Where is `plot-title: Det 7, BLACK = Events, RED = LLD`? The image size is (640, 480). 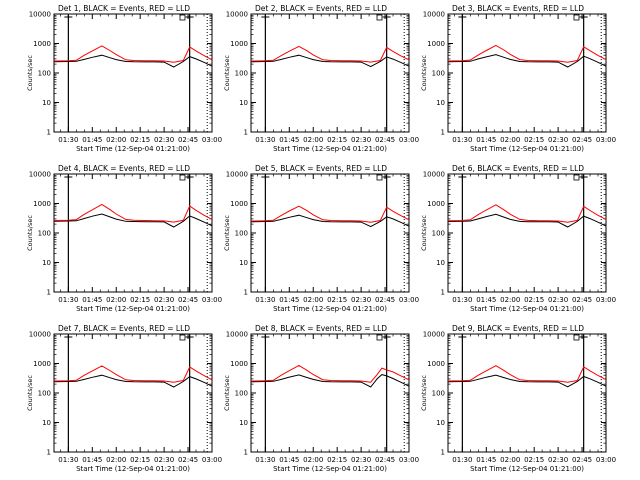
plot-title: Det 7, BLACK = Events, RED = LLD is located at coordinates (124, 328).